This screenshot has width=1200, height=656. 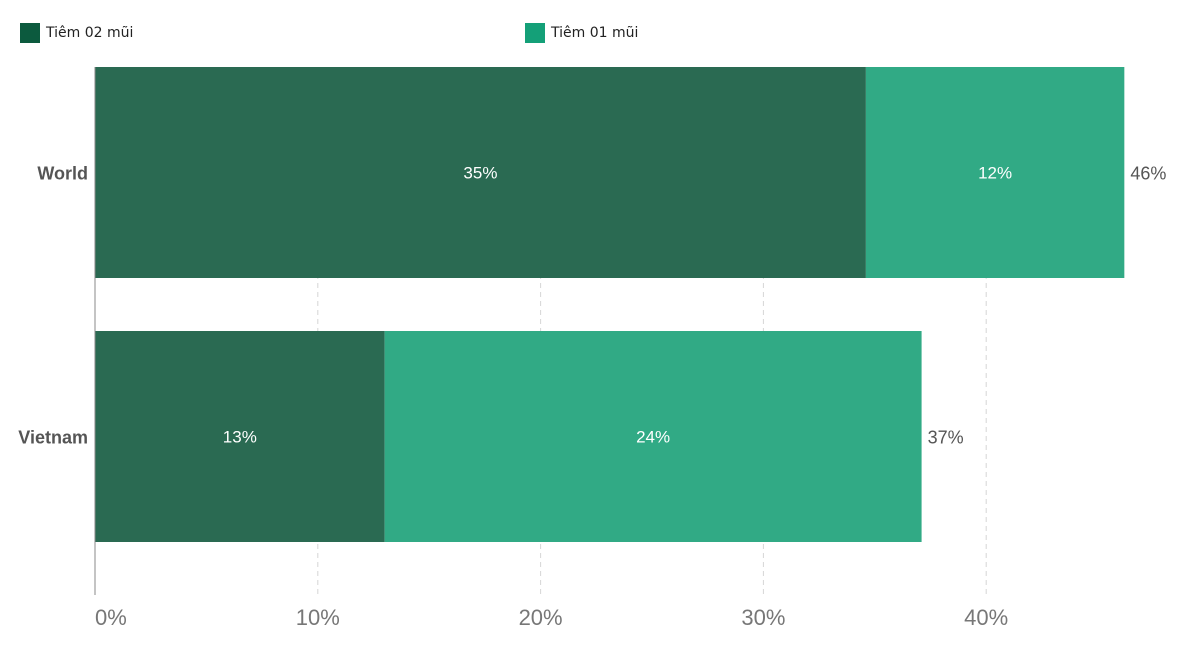 What do you see at coordinates (535, 33) in the screenshot?
I see `legend-swatch-1-dose` at bounding box center [535, 33].